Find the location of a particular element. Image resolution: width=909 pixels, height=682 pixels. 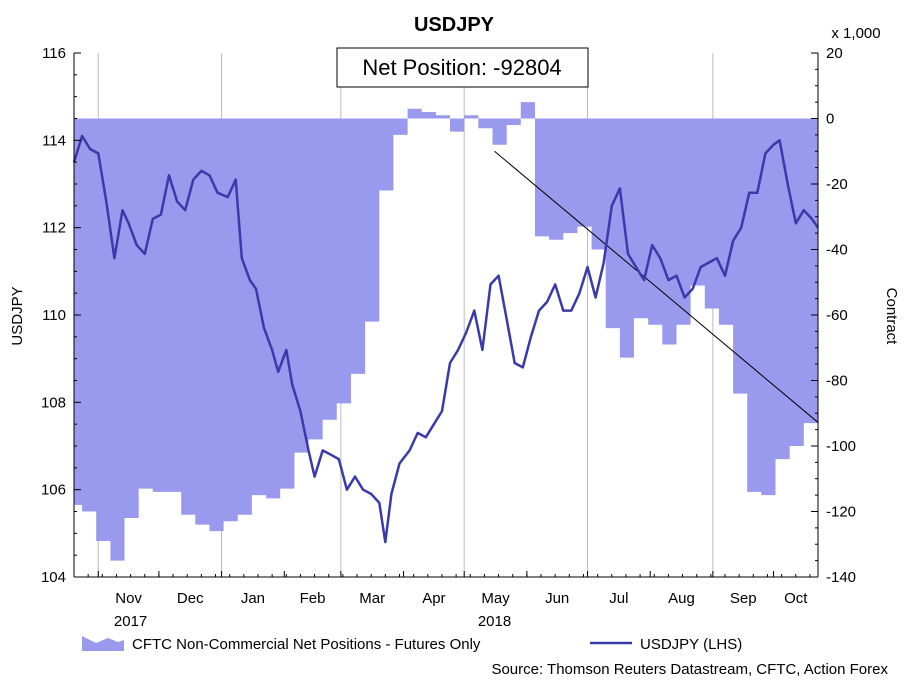

x-month-label: Jan is located at coordinates (253, 598).